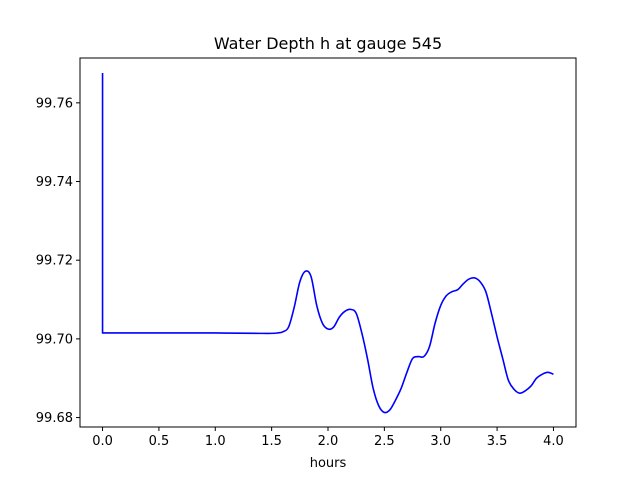 The height and width of the screenshot is (480, 640). Describe the element at coordinates (54, 261) in the screenshot. I see `y-tick-label: 99.72` at that location.